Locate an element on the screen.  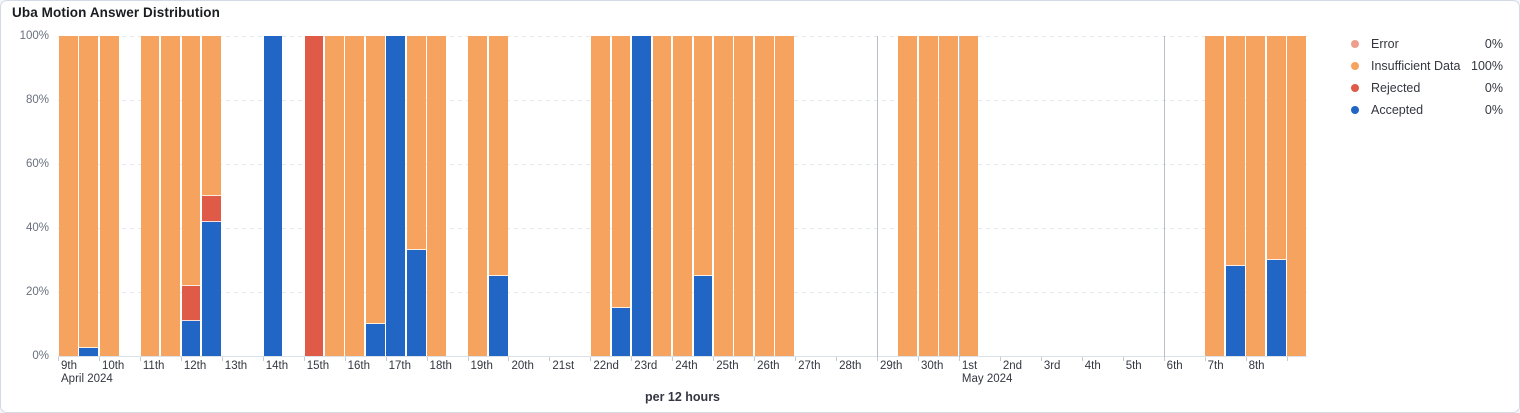
y-tick-label: 80% is located at coordinates (37, 100).